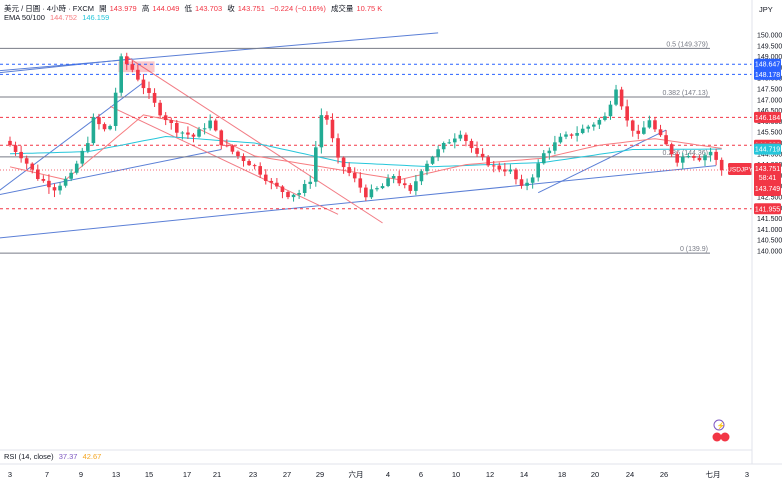 This screenshot has width=782, height=481. I want to click on channel-line, so click(254, 140).